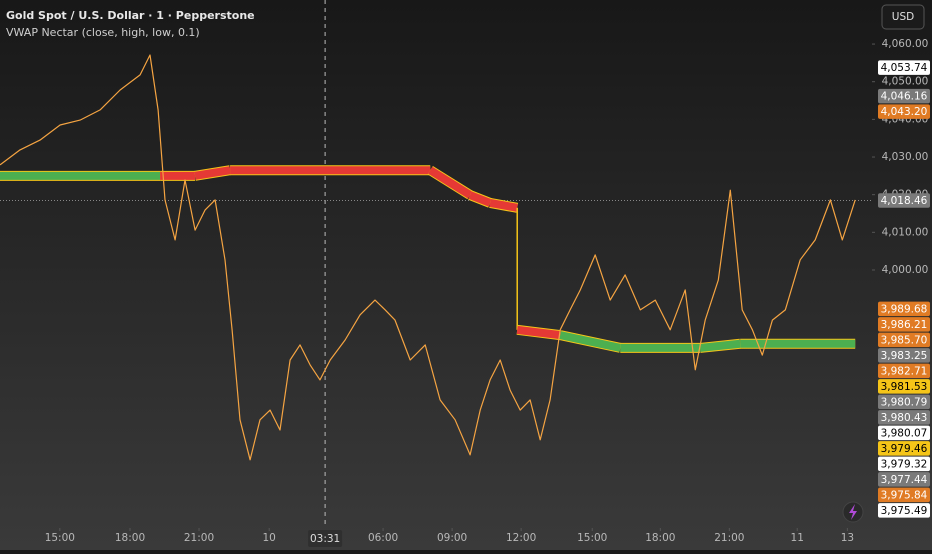  What do you see at coordinates (905, 232) in the screenshot?
I see `y-tick-label: 4,010.00` at bounding box center [905, 232].